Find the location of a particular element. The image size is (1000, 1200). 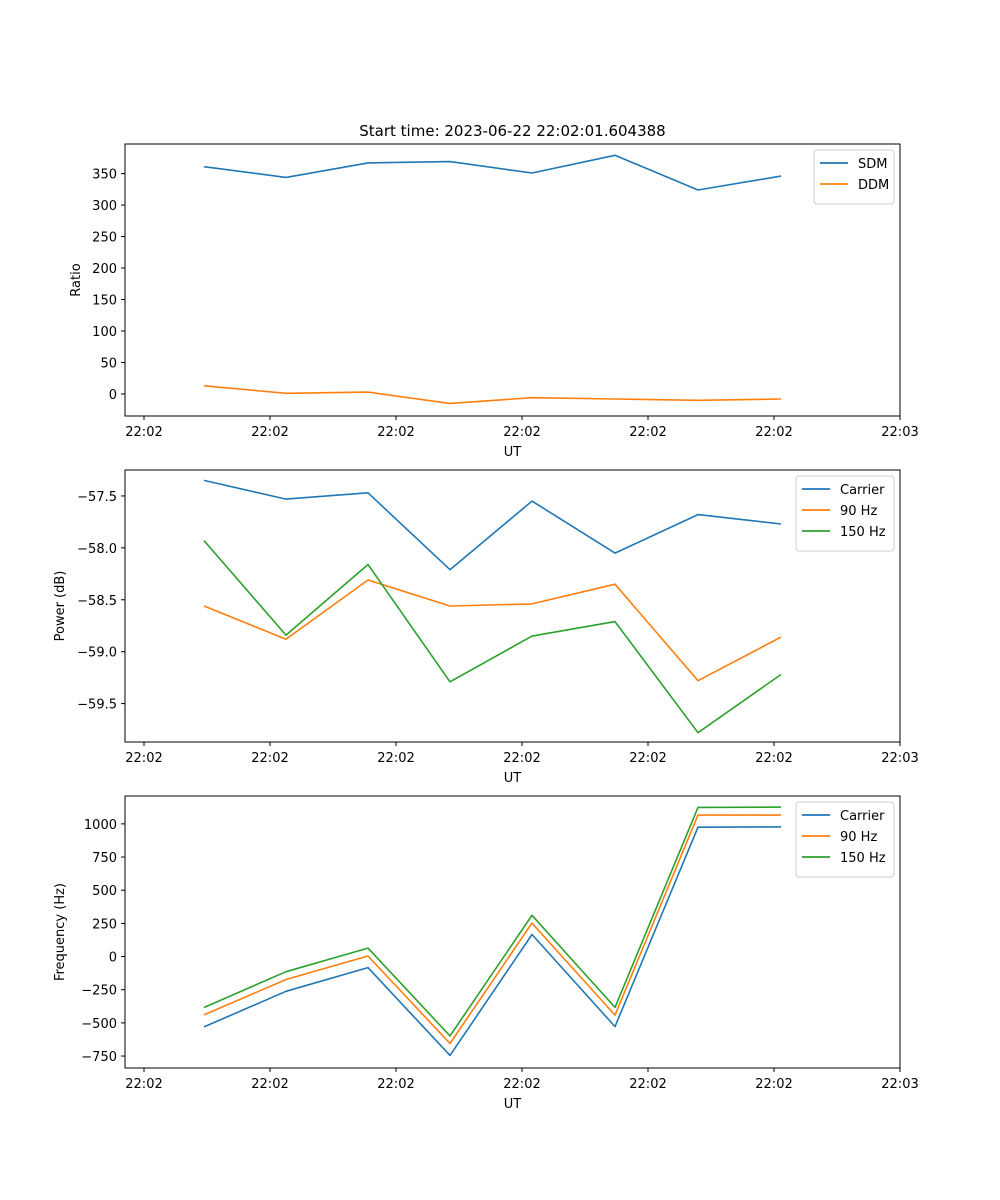

y-axis-label: Power (dB) is located at coordinates (60, 606).